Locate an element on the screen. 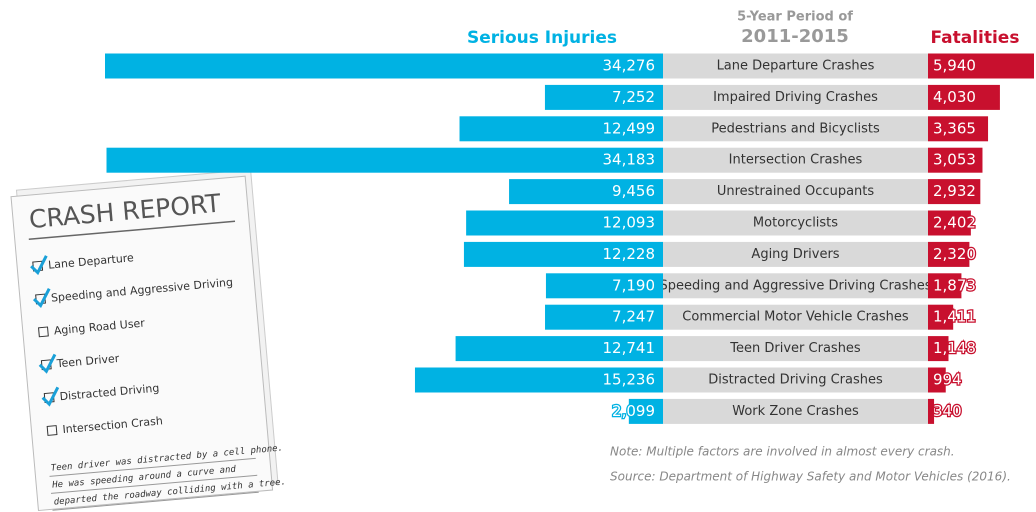 This screenshot has height=512, width=1036. category-label: Teen Driver Crashes is located at coordinates (795, 348).